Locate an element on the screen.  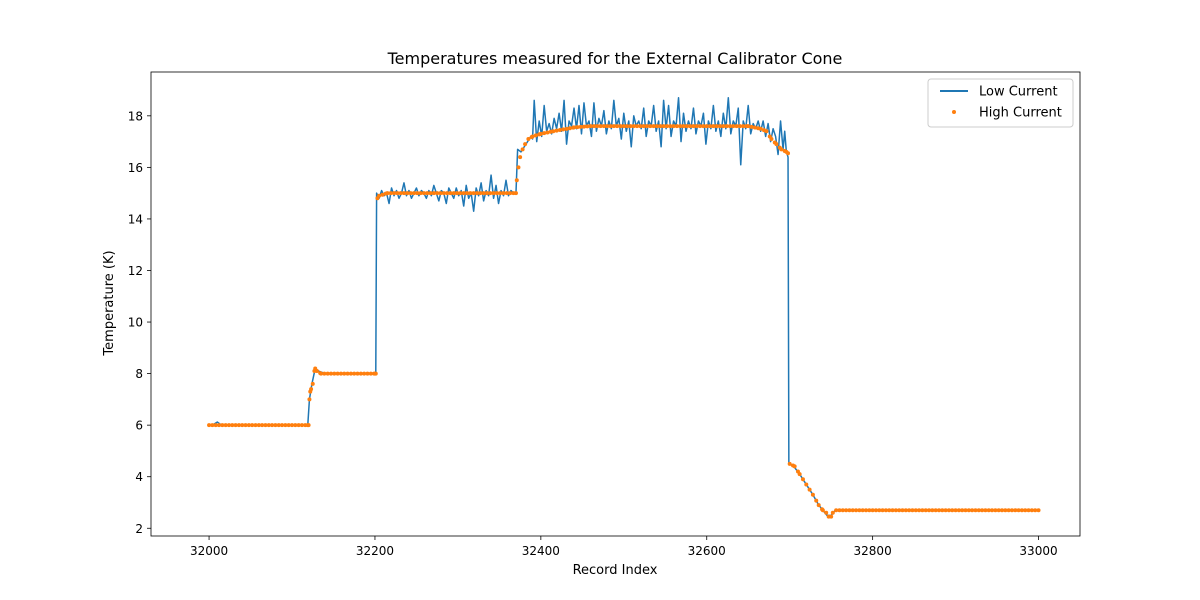
y-tick-label: 18 is located at coordinates (135, 116).